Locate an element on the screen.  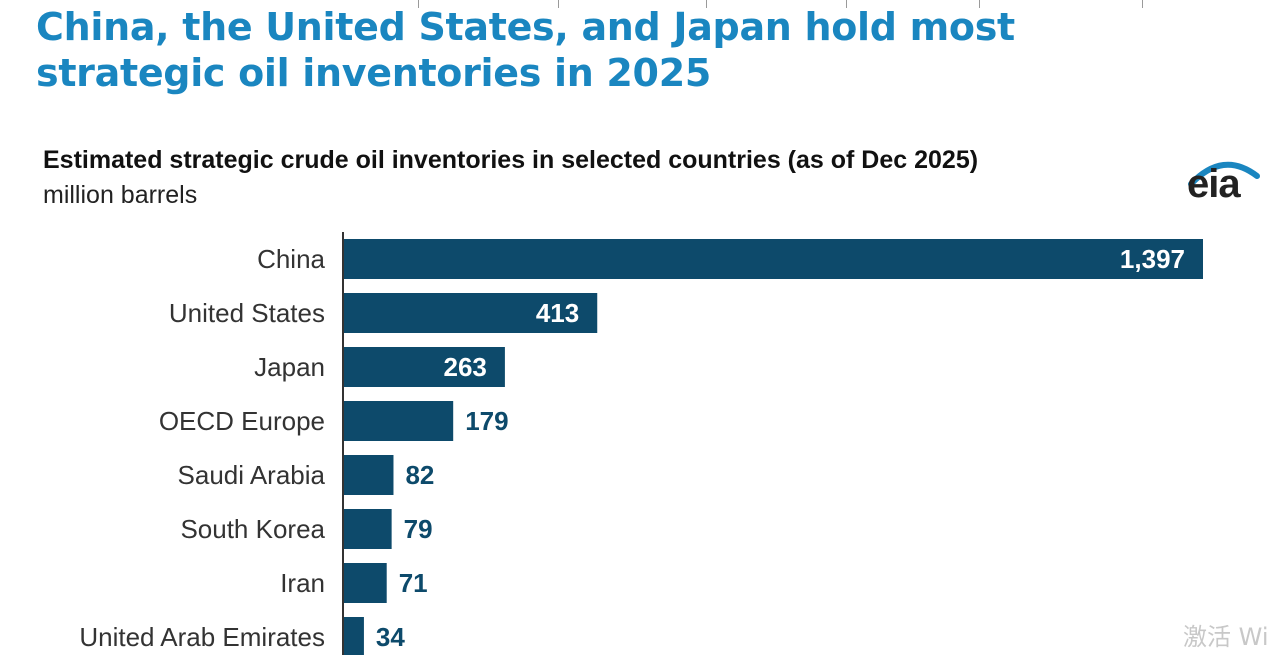
value-label: 79 is located at coordinates (418, 529).